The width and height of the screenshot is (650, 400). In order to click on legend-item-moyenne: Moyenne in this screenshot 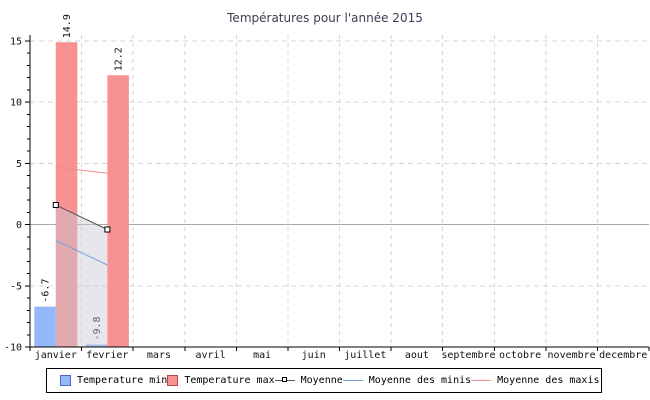, I will do `click(308, 380)`.